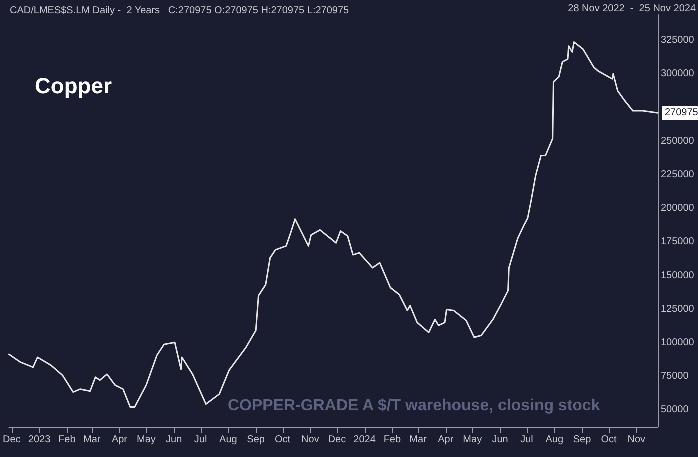 The height and width of the screenshot is (457, 698). Describe the element at coordinates (678, 342) in the screenshot. I see `y-tick-label: 100000` at that location.